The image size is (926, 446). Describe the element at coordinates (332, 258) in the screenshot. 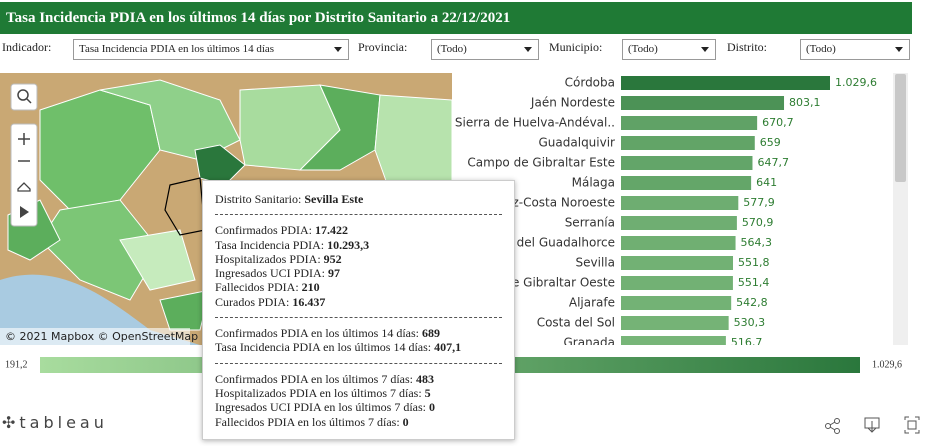

I see `tooltip-value: 952` at that location.